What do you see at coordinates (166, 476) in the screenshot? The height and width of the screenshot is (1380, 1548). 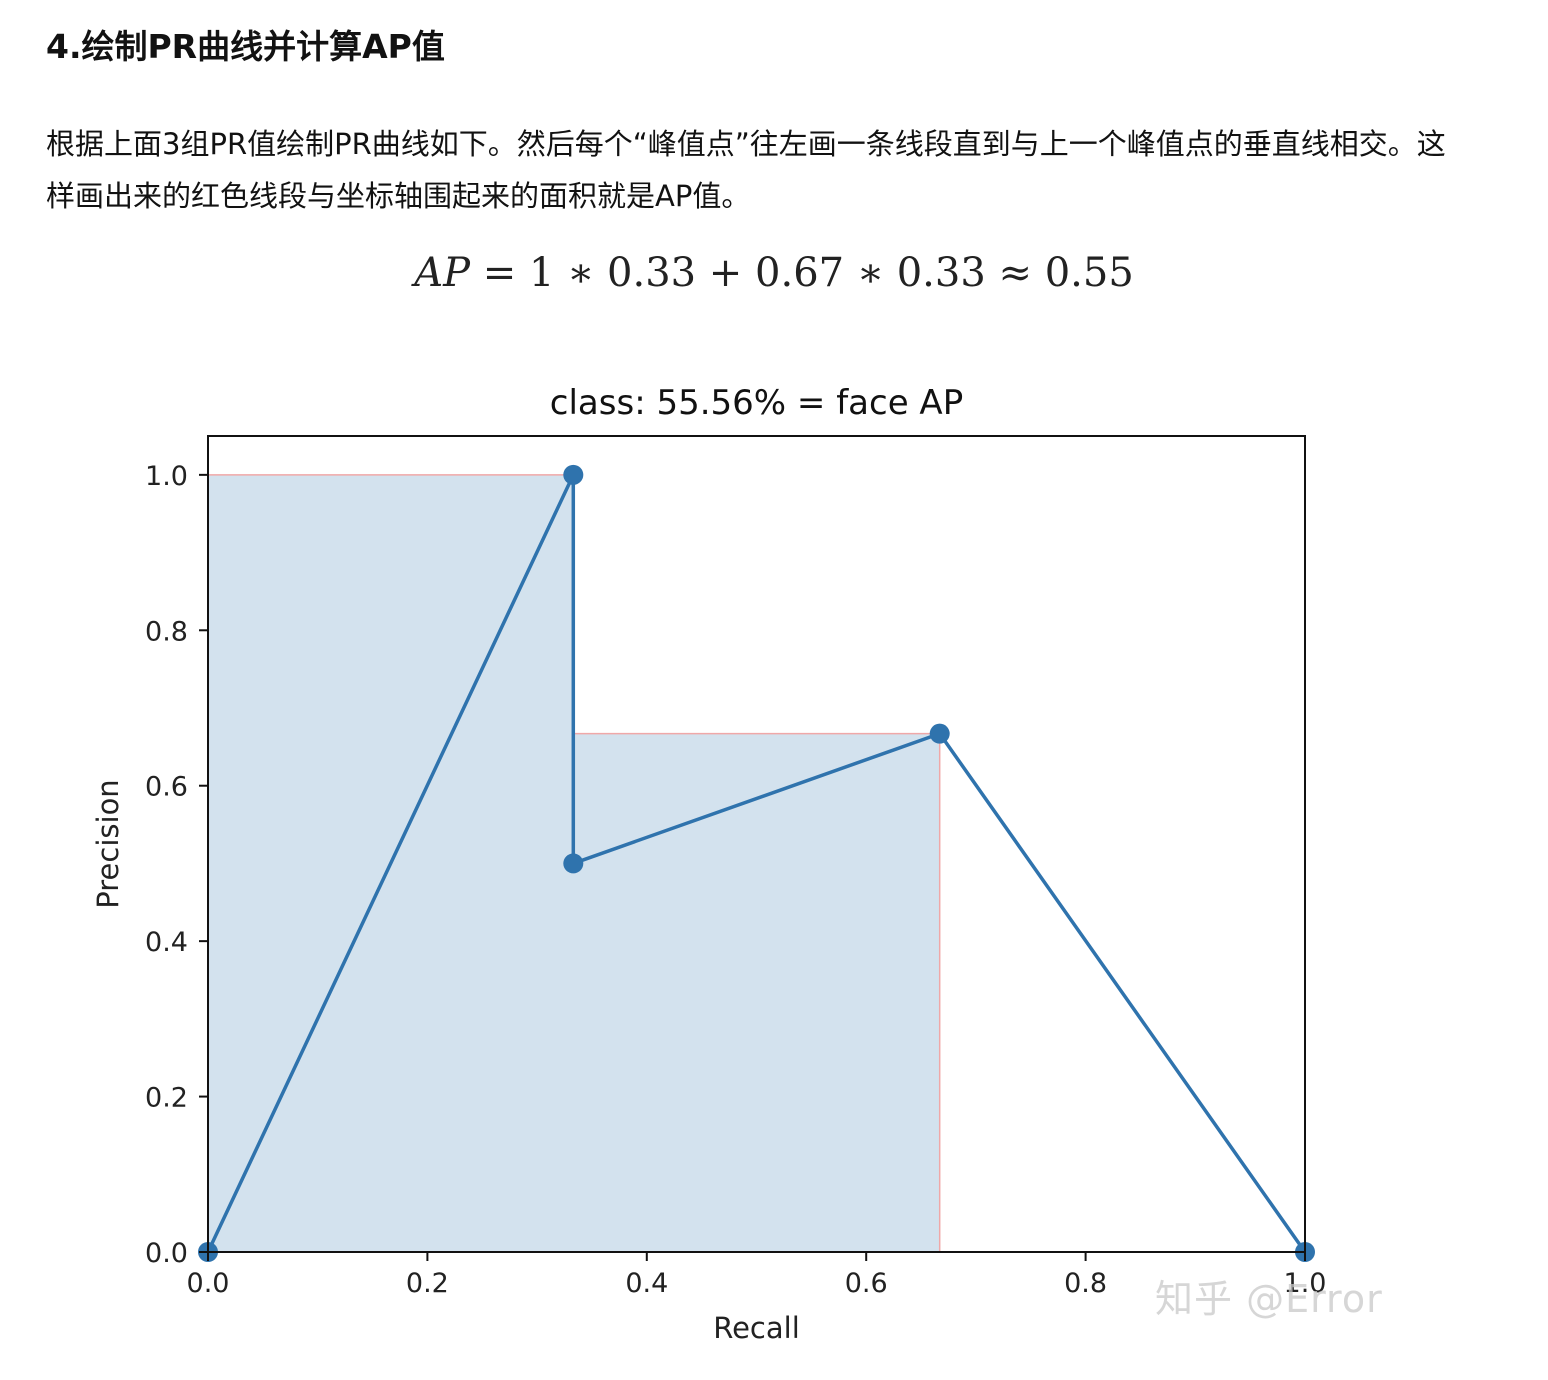 I see `y-tick-label: 1.0` at bounding box center [166, 476].